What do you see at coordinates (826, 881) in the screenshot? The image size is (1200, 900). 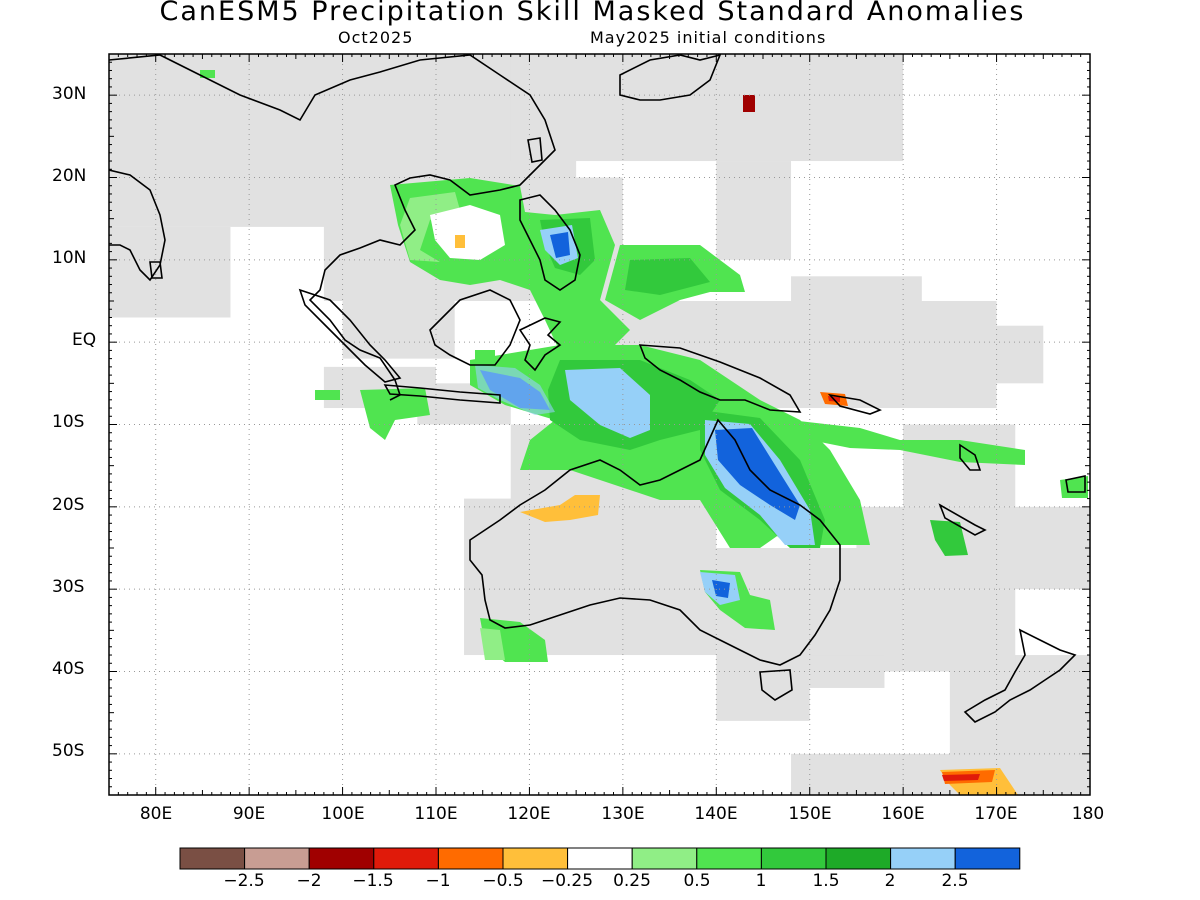 I see `colorbar-label: 1.5` at bounding box center [826, 881].